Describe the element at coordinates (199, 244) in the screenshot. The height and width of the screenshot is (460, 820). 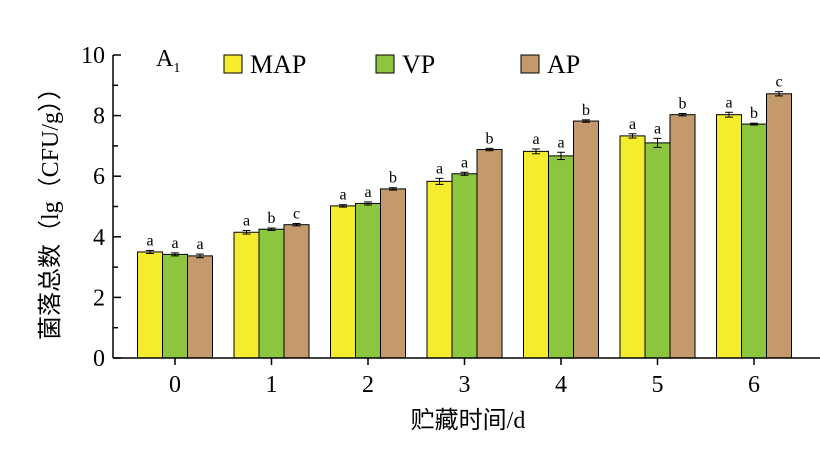
I see `significance-letter-ap-0: a` at that location.